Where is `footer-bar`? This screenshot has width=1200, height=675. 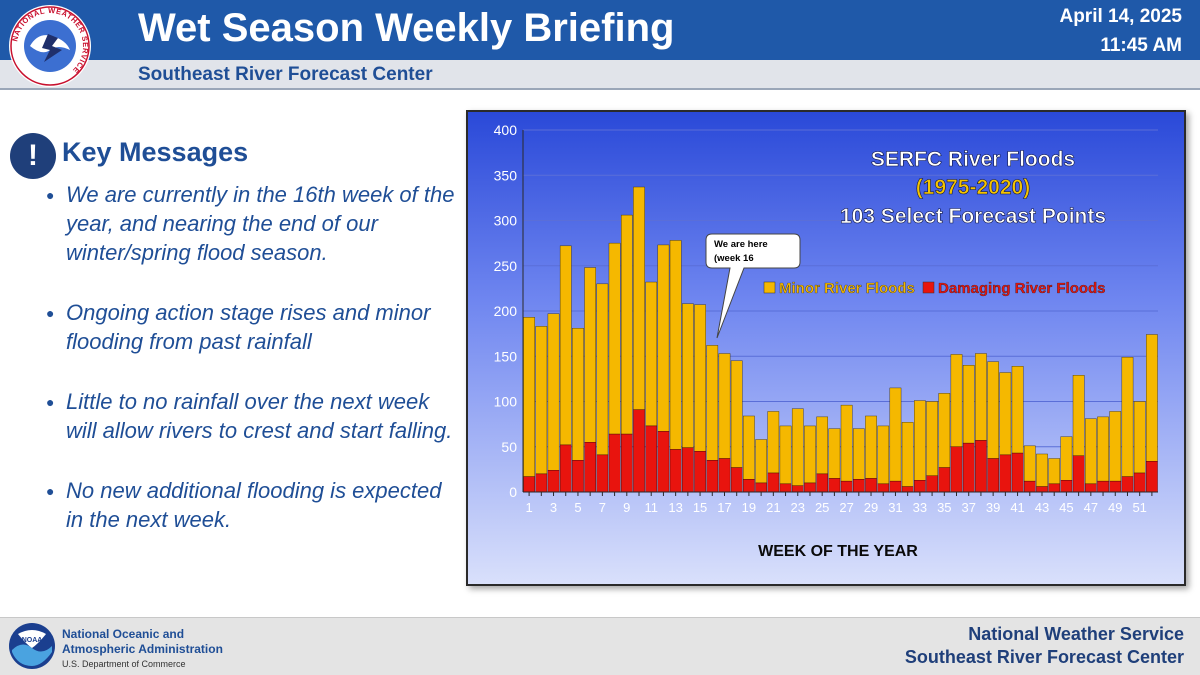
footer-bar is located at coordinates (600, 646).